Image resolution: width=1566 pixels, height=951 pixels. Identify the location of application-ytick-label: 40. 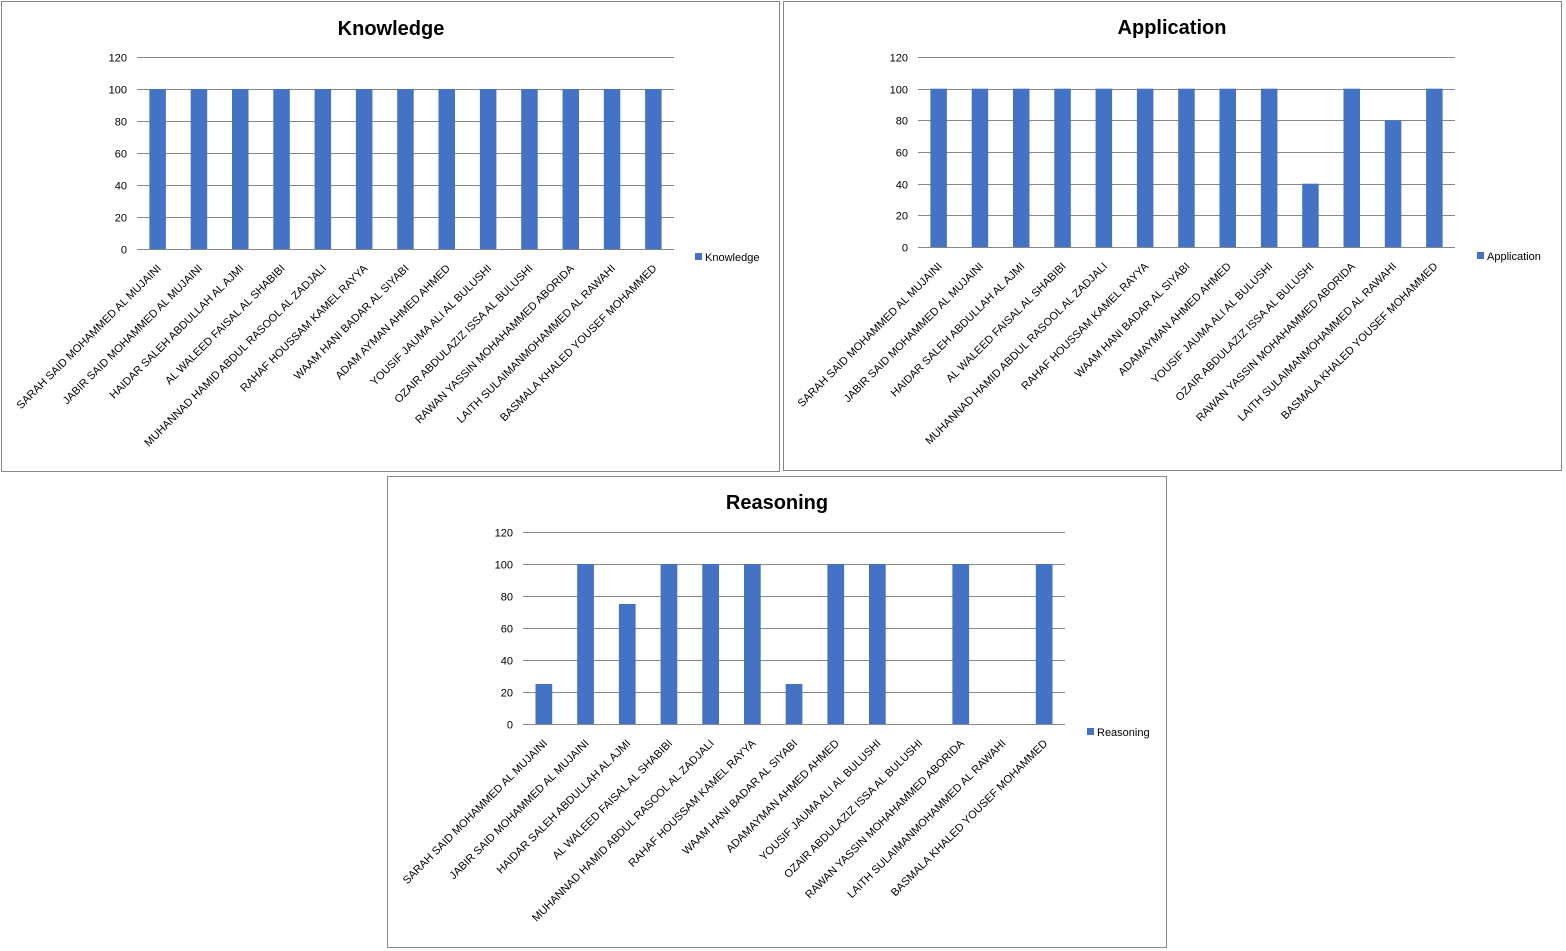
(902, 186).